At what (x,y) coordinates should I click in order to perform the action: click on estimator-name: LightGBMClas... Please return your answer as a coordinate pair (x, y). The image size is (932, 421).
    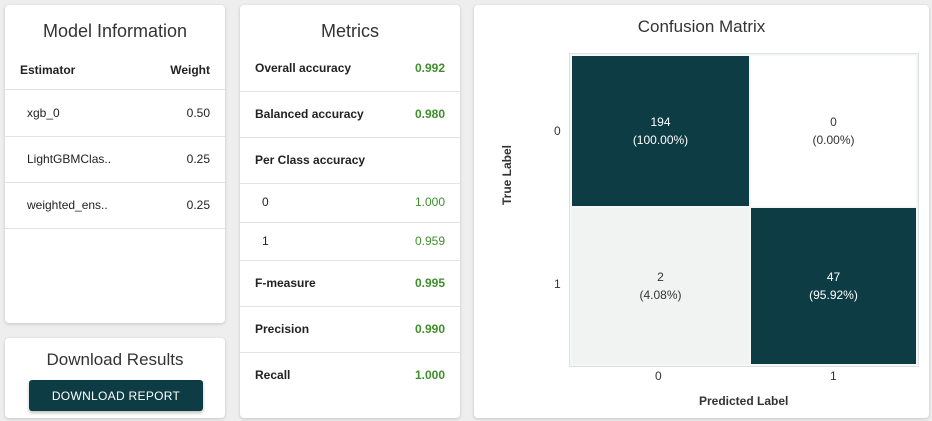
    Looking at the image, I should click on (69, 159).